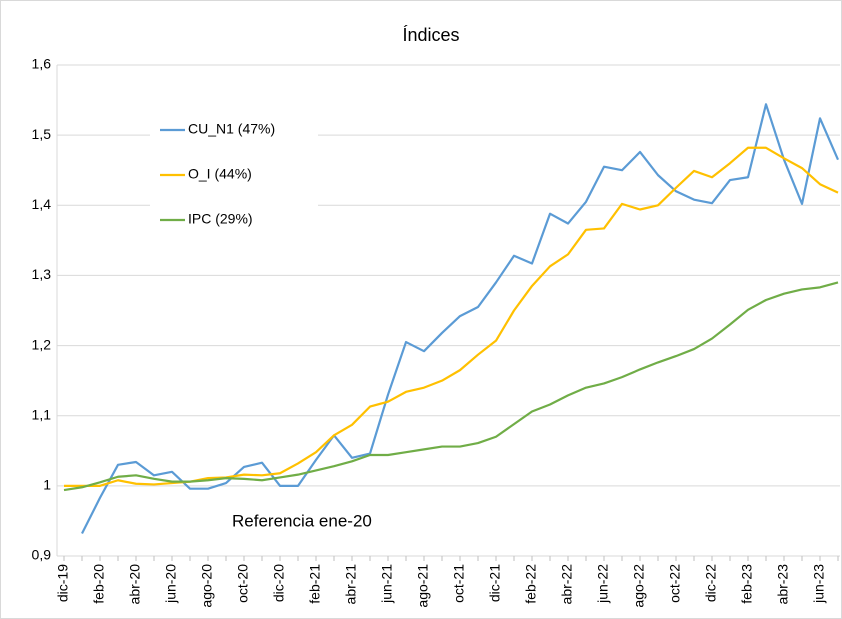 The image size is (842, 619). I want to click on x-tick-label: feb-21, so click(315, 584).